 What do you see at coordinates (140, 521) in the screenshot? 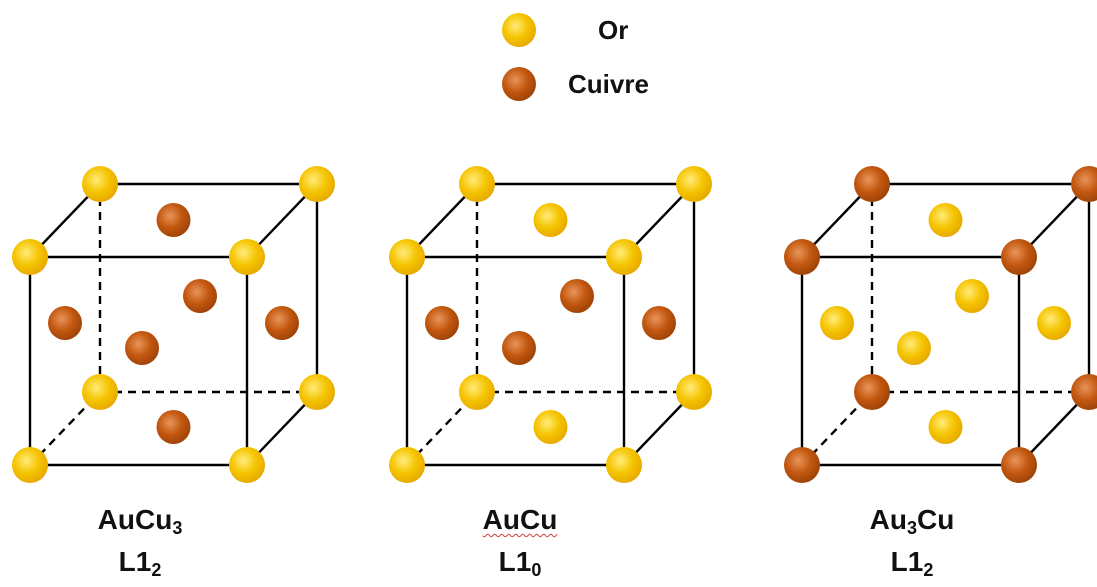
I see `formula-label: AuCu3` at bounding box center [140, 521].